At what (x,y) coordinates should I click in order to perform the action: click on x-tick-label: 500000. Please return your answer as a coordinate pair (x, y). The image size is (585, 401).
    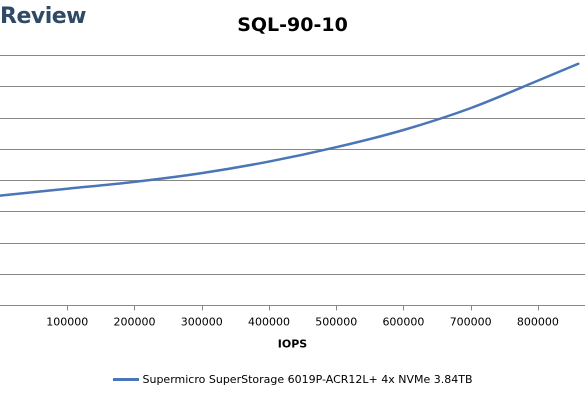
    Looking at the image, I should click on (336, 322).